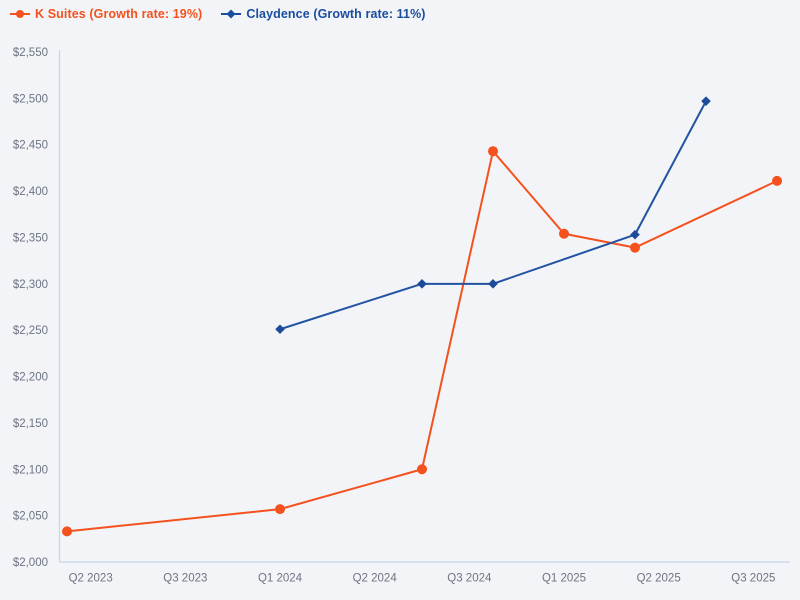 The height and width of the screenshot is (600, 800). What do you see at coordinates (30, 424) in the screenshot?
I see `y-axis-tick-label: $2,150` at bounding box center [30, 424].